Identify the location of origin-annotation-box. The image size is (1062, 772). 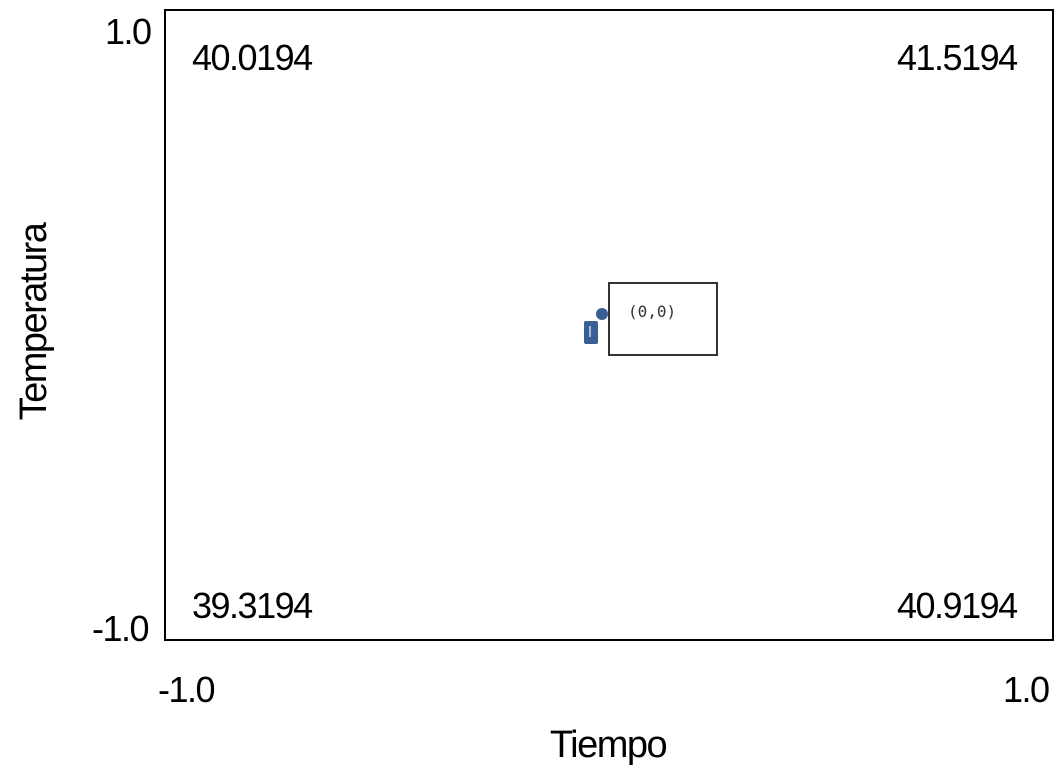
(663, 319).